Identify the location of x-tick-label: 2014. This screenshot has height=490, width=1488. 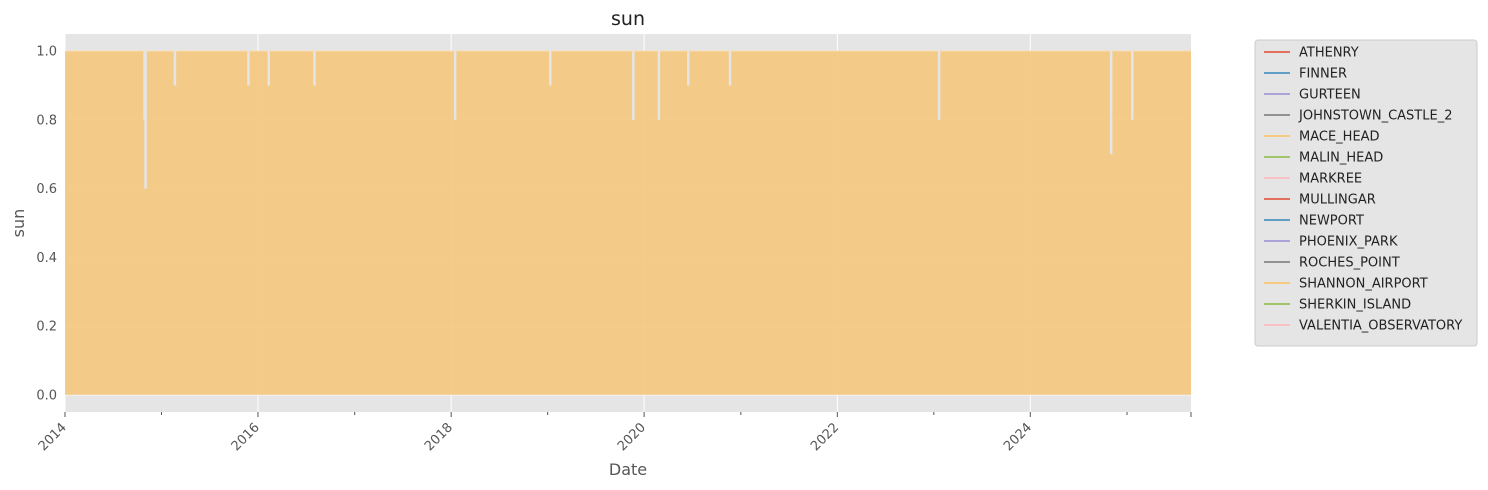
(53, 437).